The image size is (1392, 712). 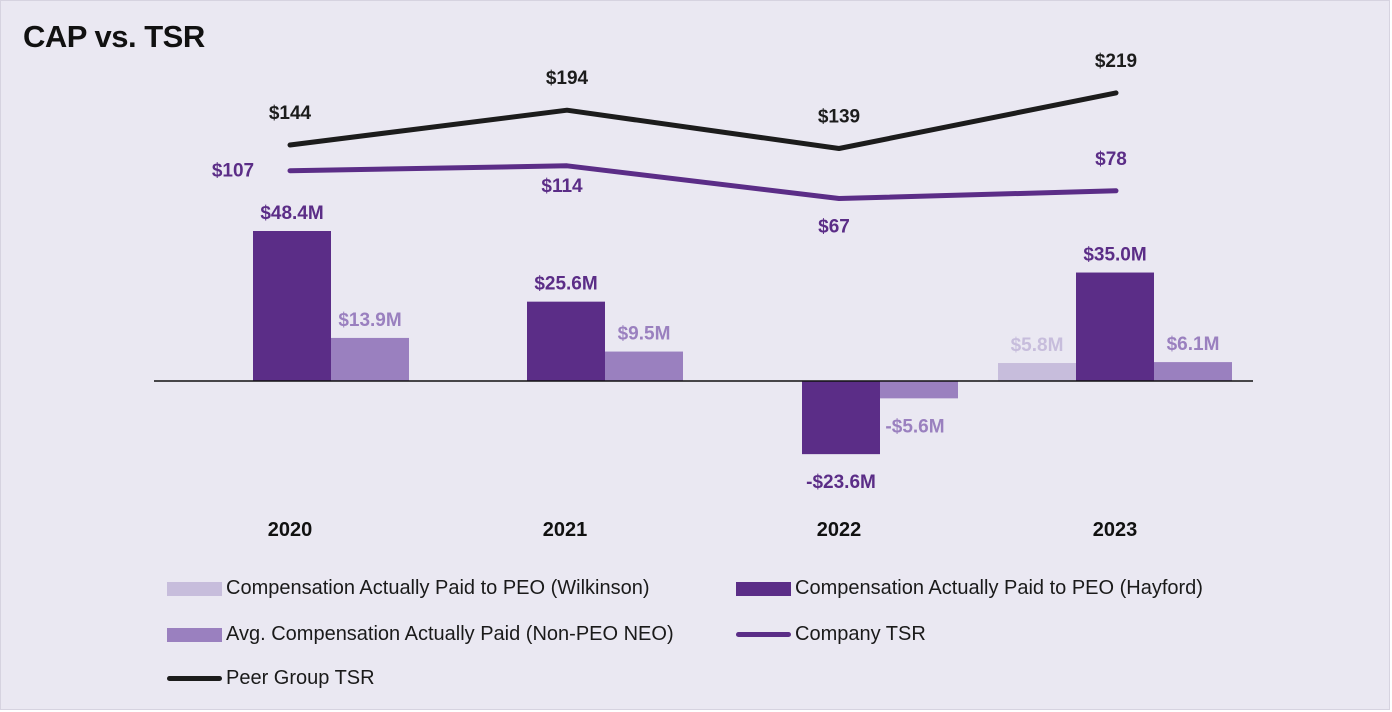 I want to click on data-label-hayford-2022: -$23.6M, so click(x=841, y=482).